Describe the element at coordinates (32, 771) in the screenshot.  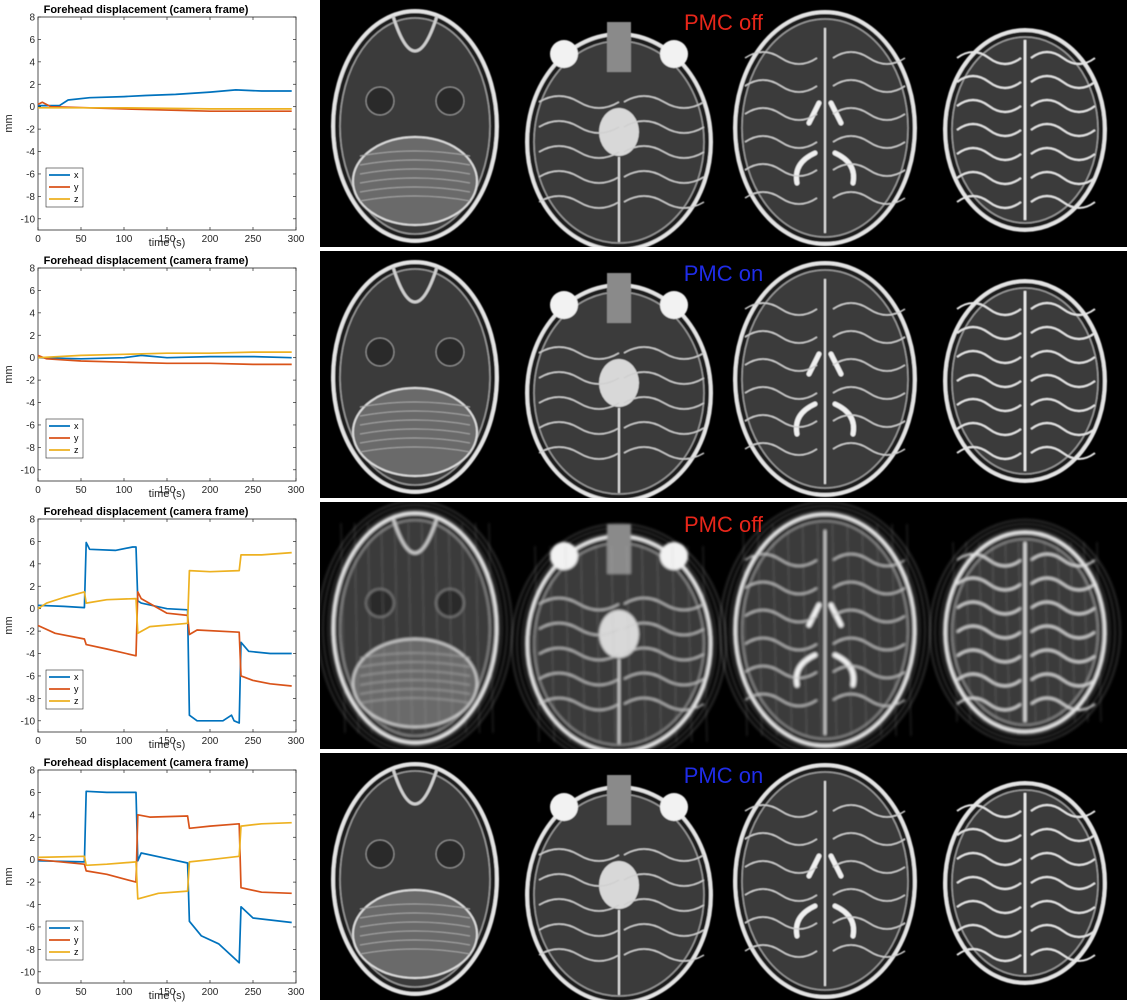
I see `y-tick-label: 8` at that location.